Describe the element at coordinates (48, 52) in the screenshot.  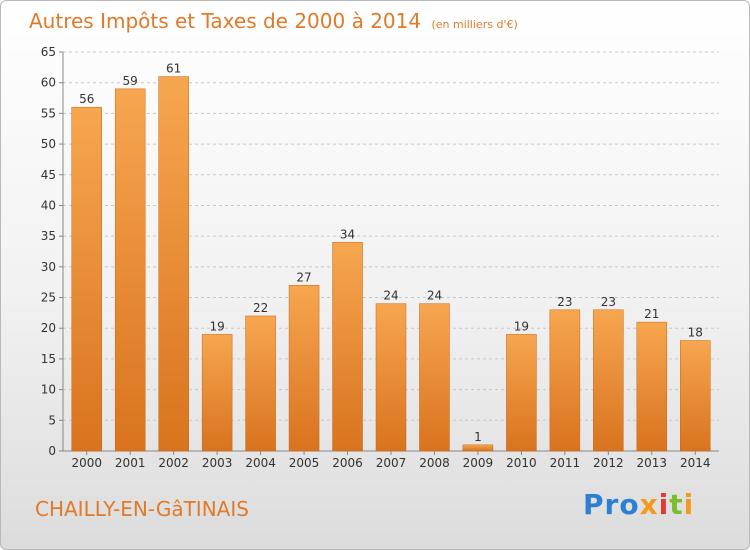
I see `y-tick-label: 65` at that location.